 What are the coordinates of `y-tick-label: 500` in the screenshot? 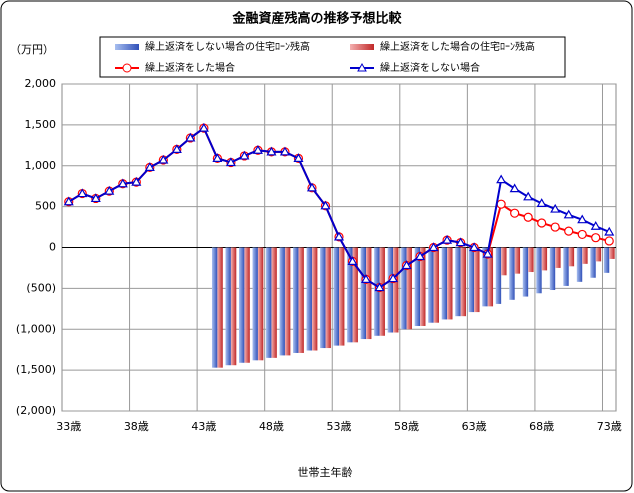 It's located at (45, 206).